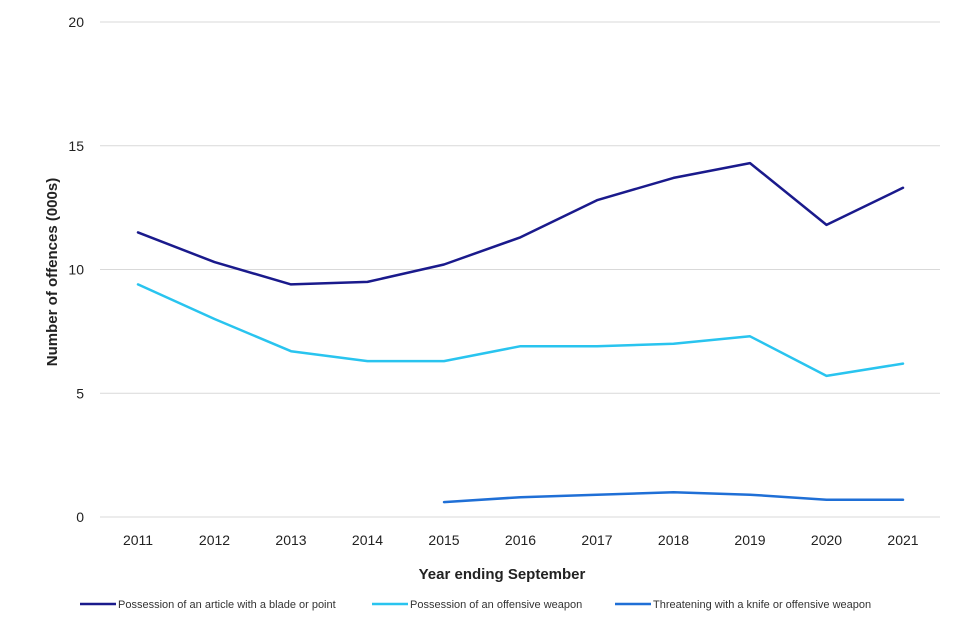 This screenshot has height=640, width=960. What do you see at coordinates (673, 540) in the screenshot?
I see `x-tick-label: 2018` at bounding box center [673, 540].